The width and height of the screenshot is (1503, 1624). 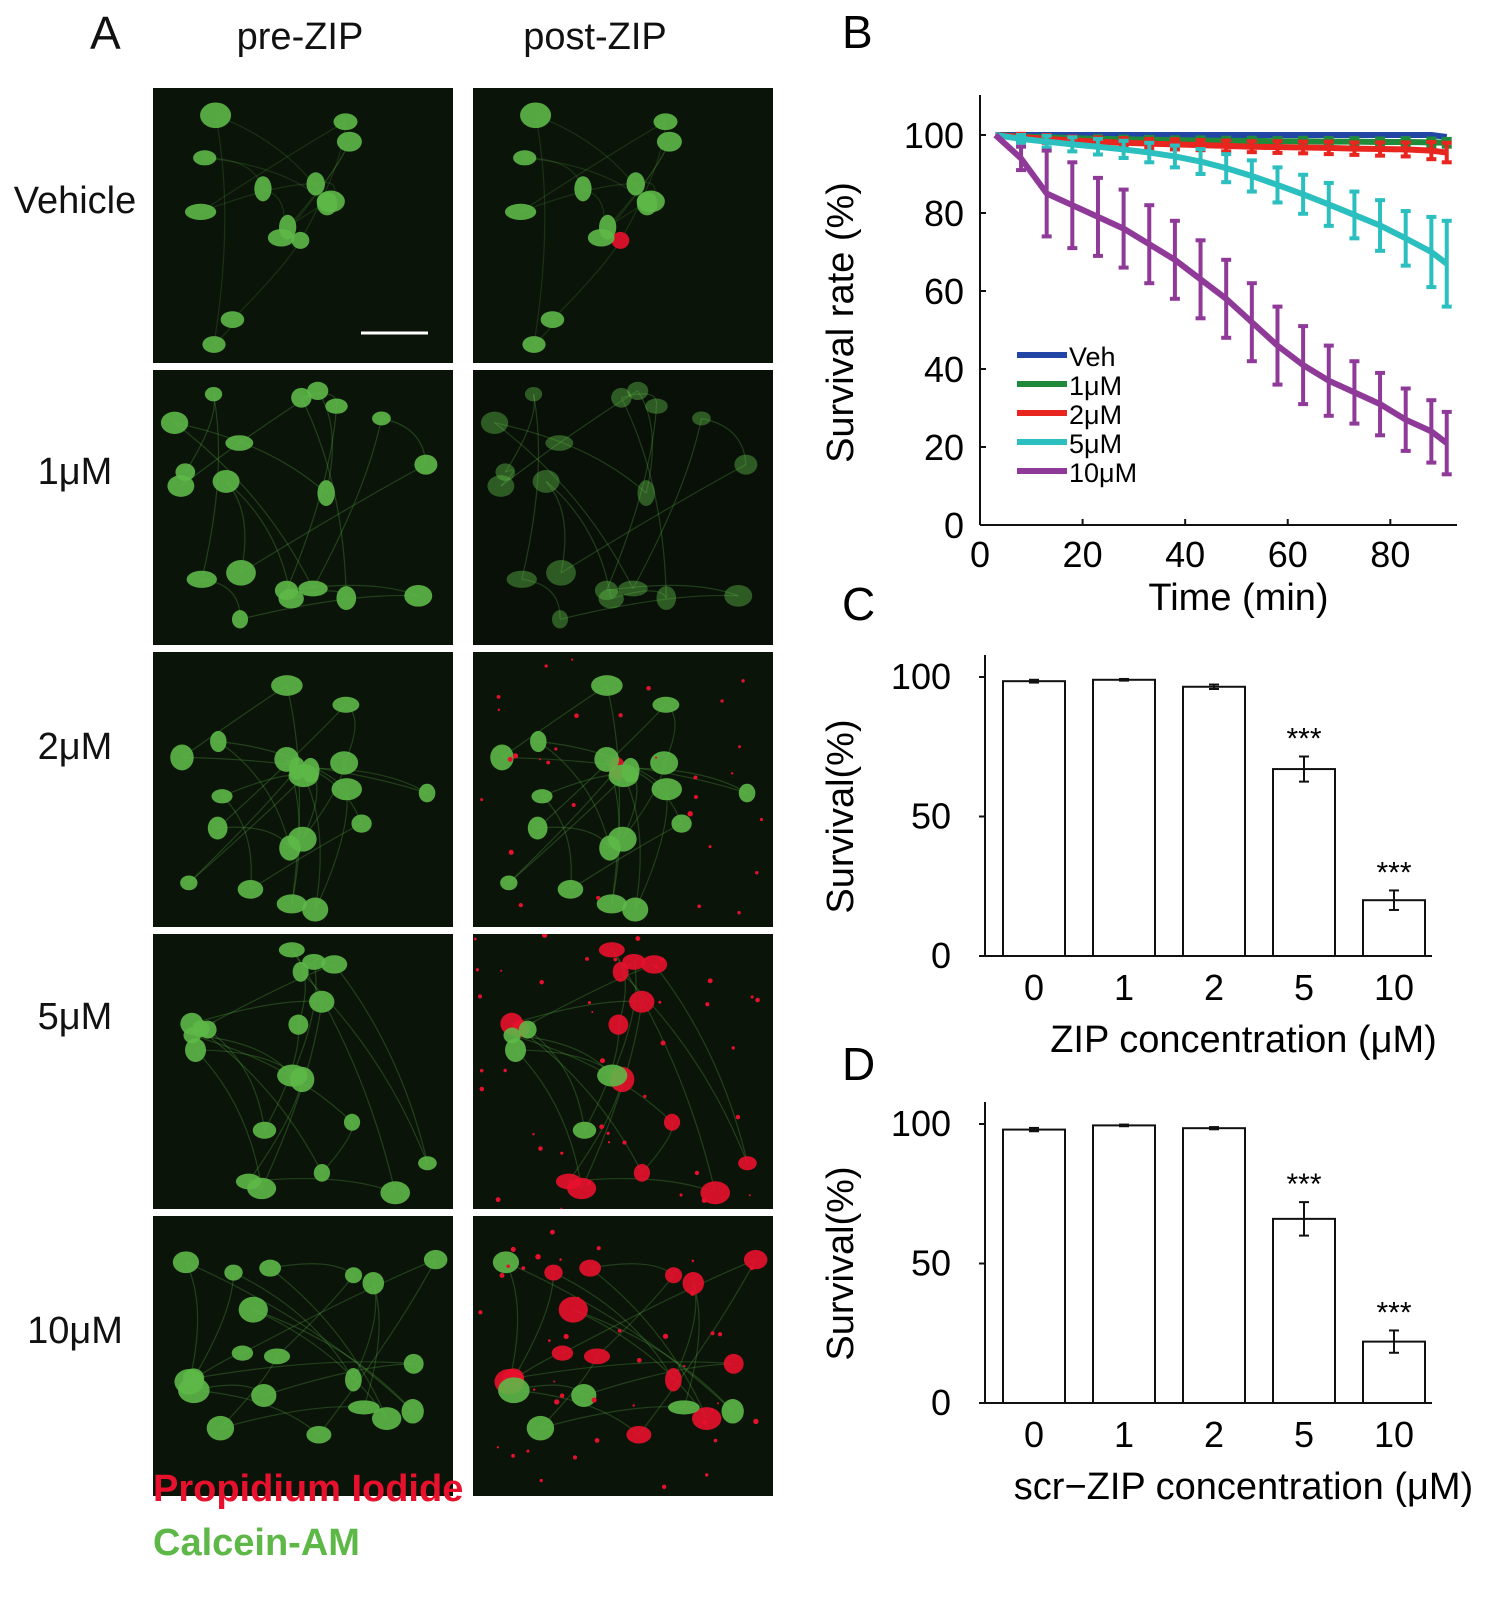 What do you see at coordinates (1092, 357) in the screenshot?
I see `b-legend-label: Veh` at bounding box center [1092, 357].